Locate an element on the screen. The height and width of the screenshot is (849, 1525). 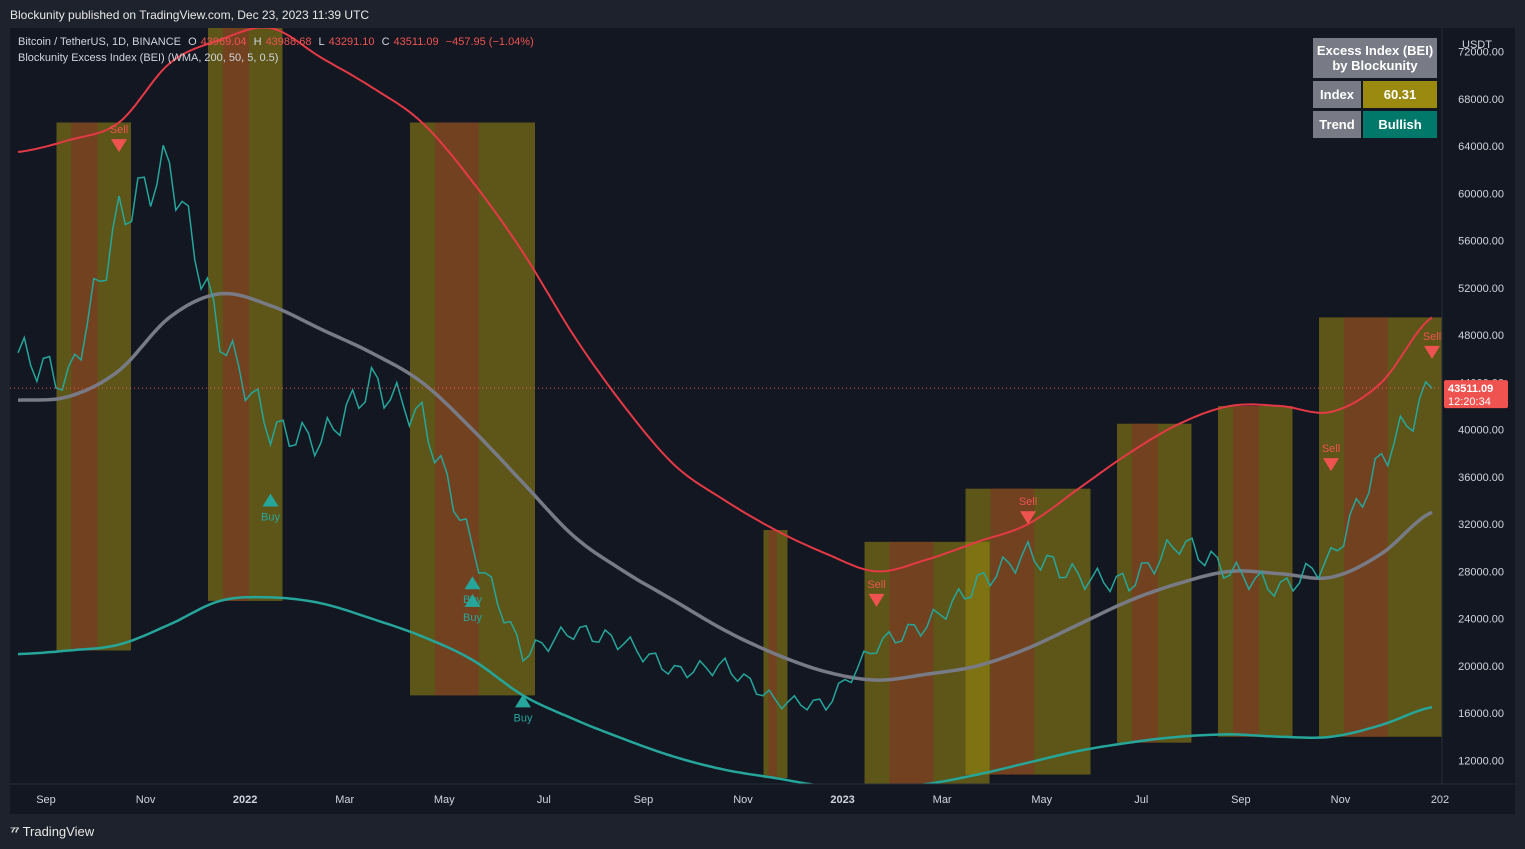
bei-trend-value: Bullish is located at coordinates (1400, 124).